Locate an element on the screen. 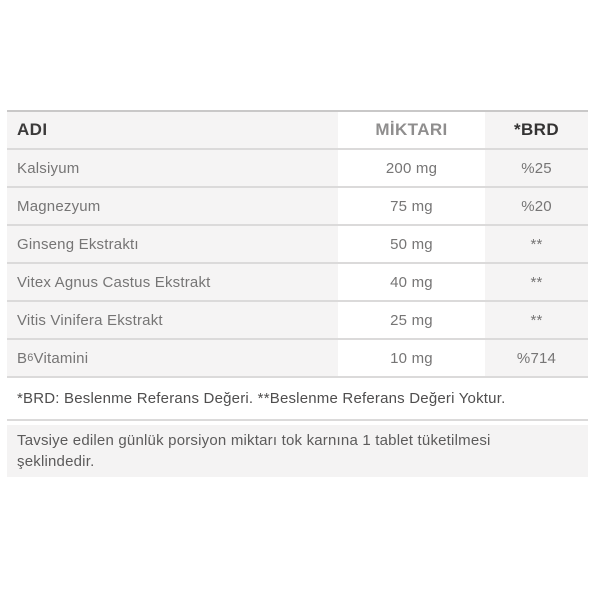 This screenshot has height=600, width=600. table-row: Vitis Vinifera Ekstrakt 25 mg ** is located at coordinates (297, 321).